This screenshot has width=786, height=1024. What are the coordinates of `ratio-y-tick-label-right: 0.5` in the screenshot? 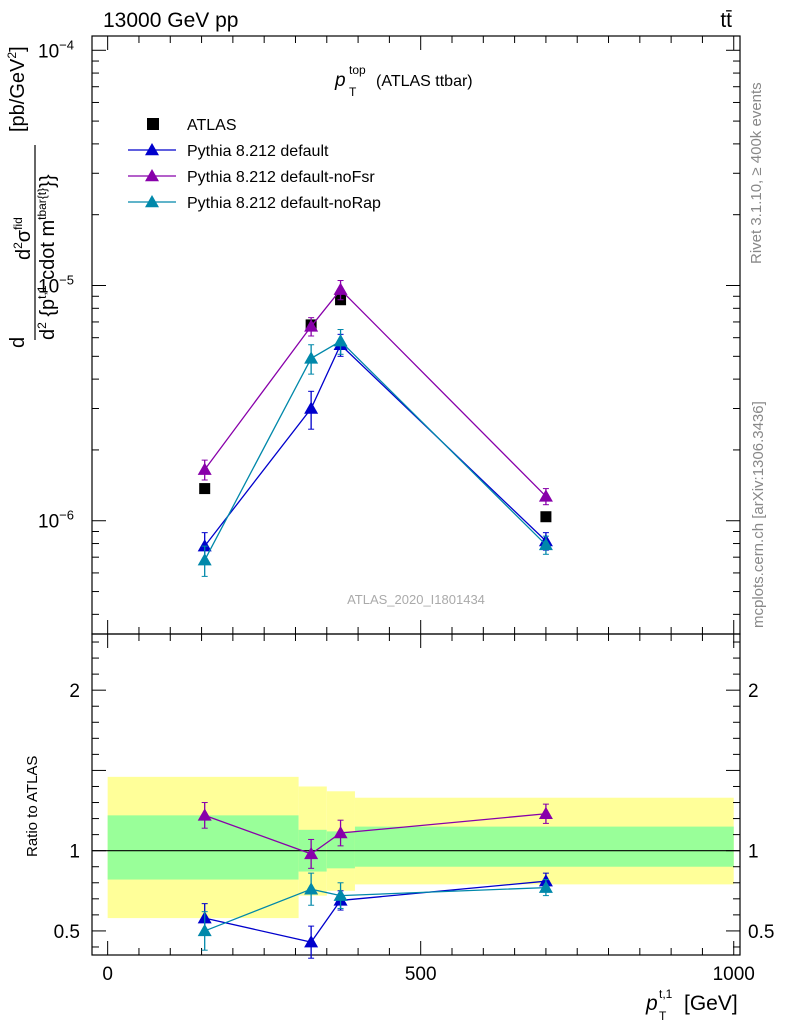 It's located at (761, 932).